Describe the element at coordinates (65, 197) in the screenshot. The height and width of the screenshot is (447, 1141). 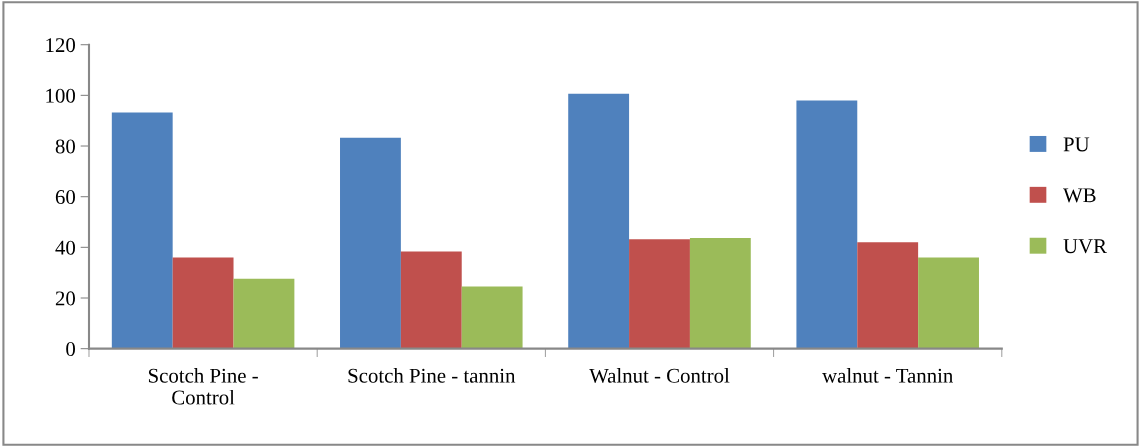
I see `y-tick-label: 60` at that location.